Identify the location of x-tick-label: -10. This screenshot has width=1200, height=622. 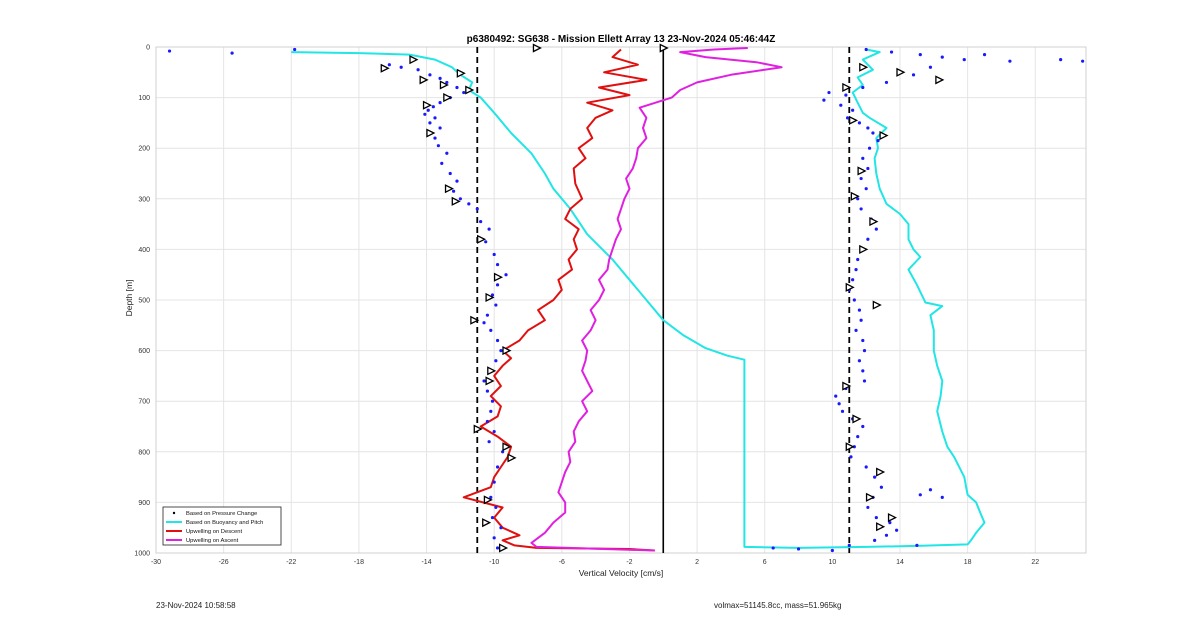
(494, 562).